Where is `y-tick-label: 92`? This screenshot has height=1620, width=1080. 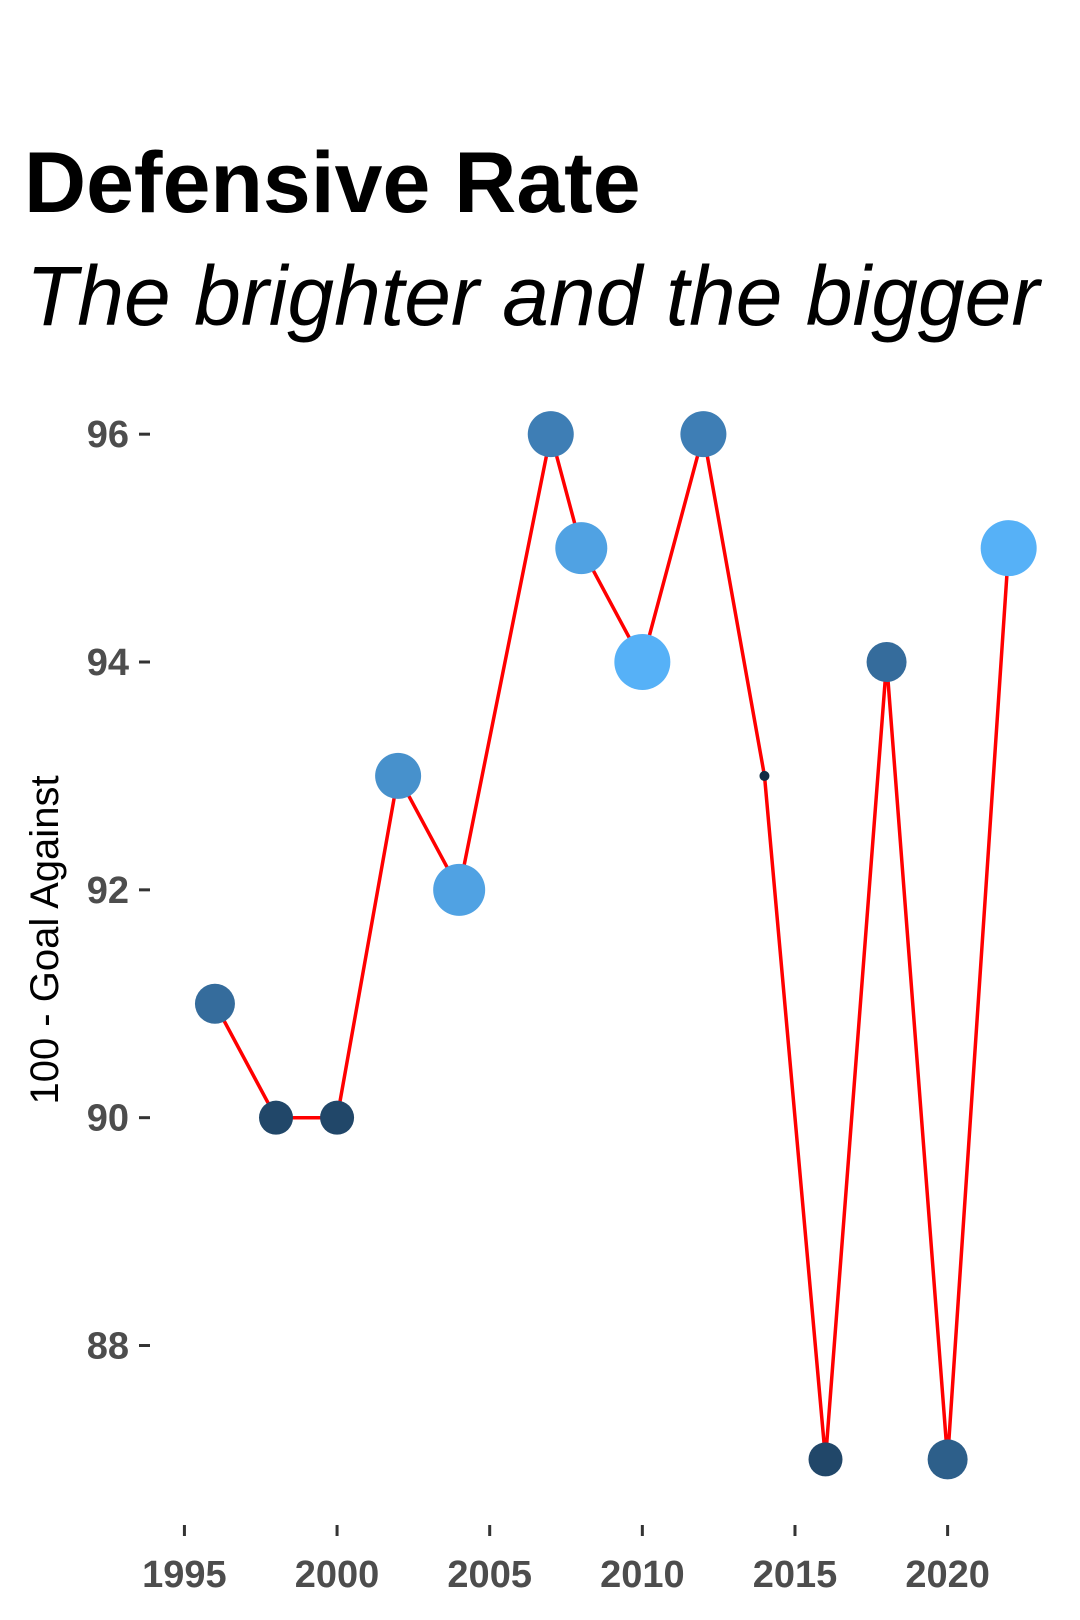 y-tick-label: 92 is located at coordinates (108, 891).